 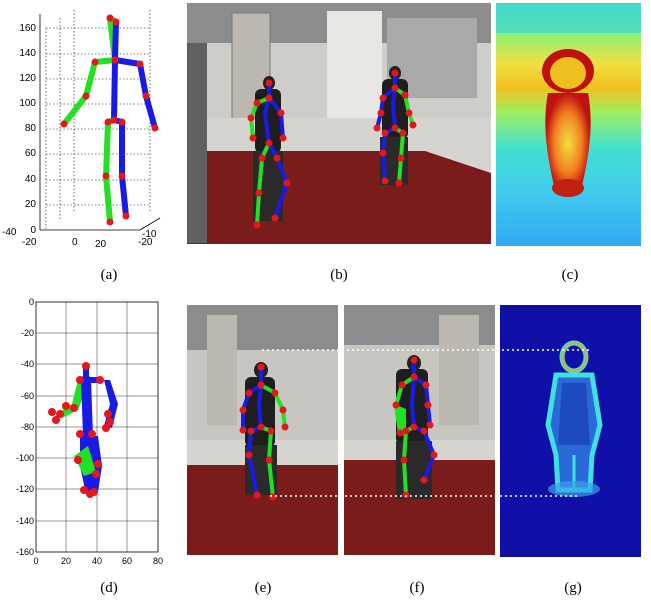 I want to click on x-tick: 40, so click(x=97, y=561).